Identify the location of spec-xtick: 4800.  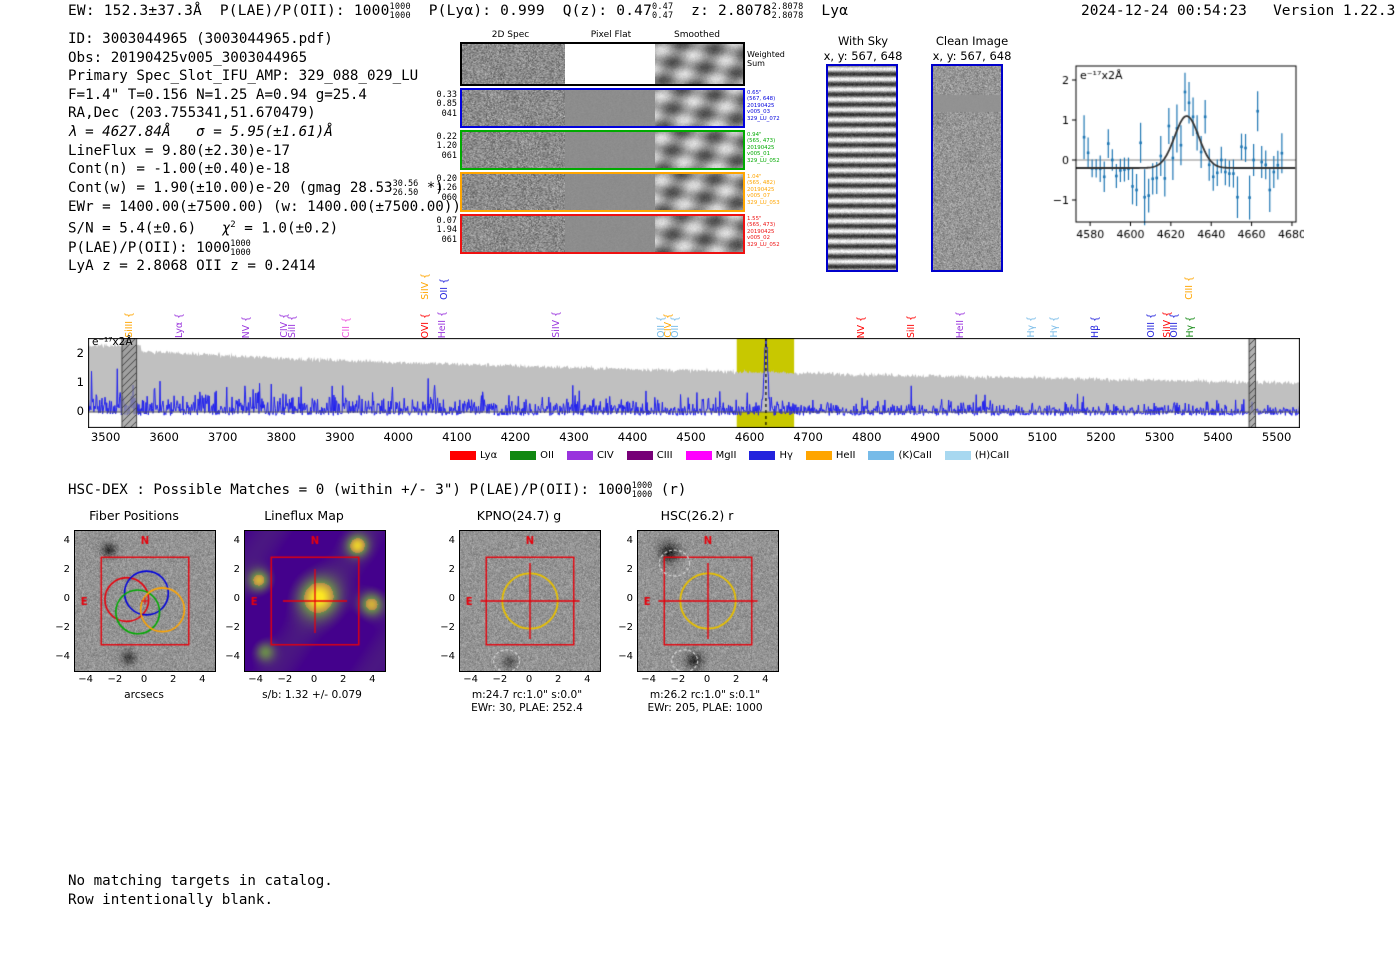
(866, 437).